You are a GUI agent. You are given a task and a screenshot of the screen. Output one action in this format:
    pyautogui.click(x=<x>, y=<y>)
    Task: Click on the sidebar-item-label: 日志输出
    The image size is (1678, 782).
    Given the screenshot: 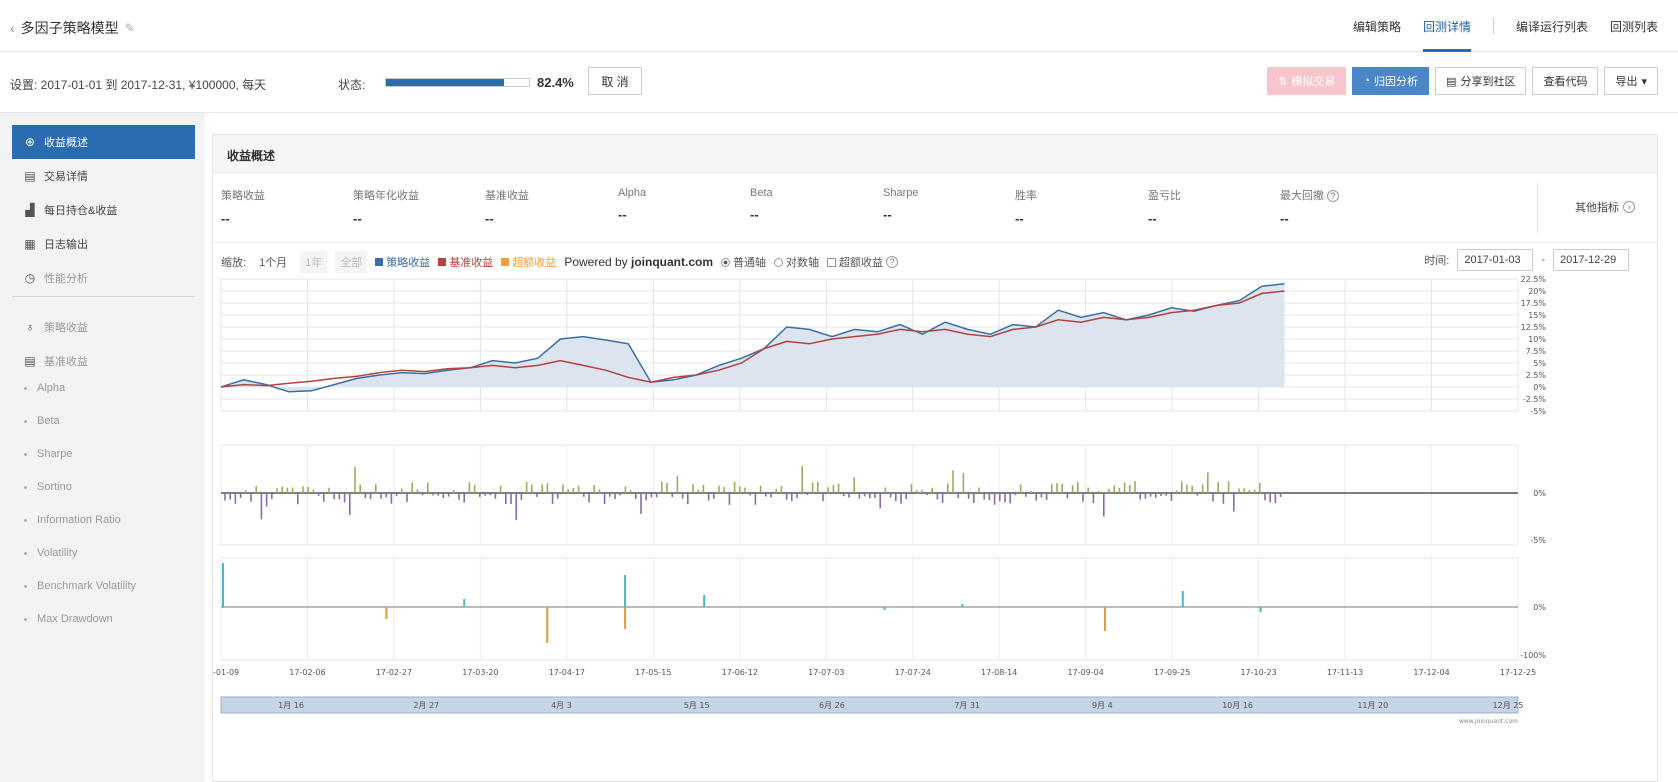 What is the action you would take?
    pyautogui.click(x=66, y=245)
    